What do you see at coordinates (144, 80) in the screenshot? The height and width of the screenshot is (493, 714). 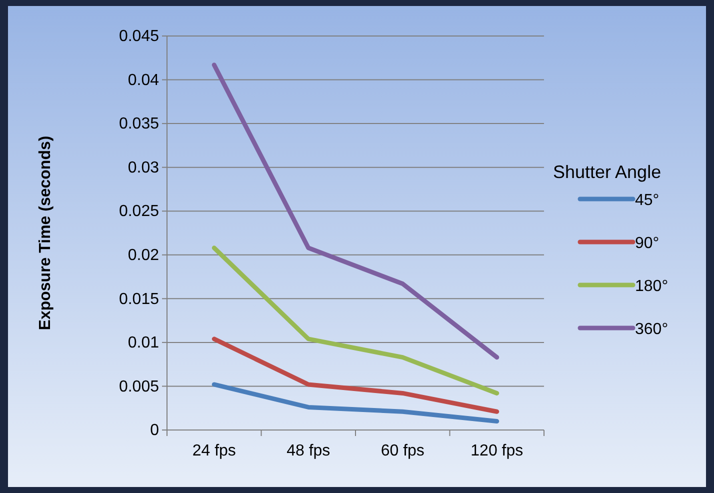 I see `y-tick-label: 0.04` at bounding box center [144, 80].